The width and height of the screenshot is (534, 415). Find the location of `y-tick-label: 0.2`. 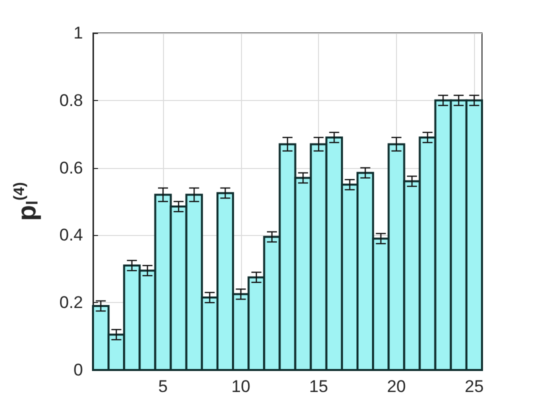

y-tick-label: 0.2 is located at coordinates (71, 302).